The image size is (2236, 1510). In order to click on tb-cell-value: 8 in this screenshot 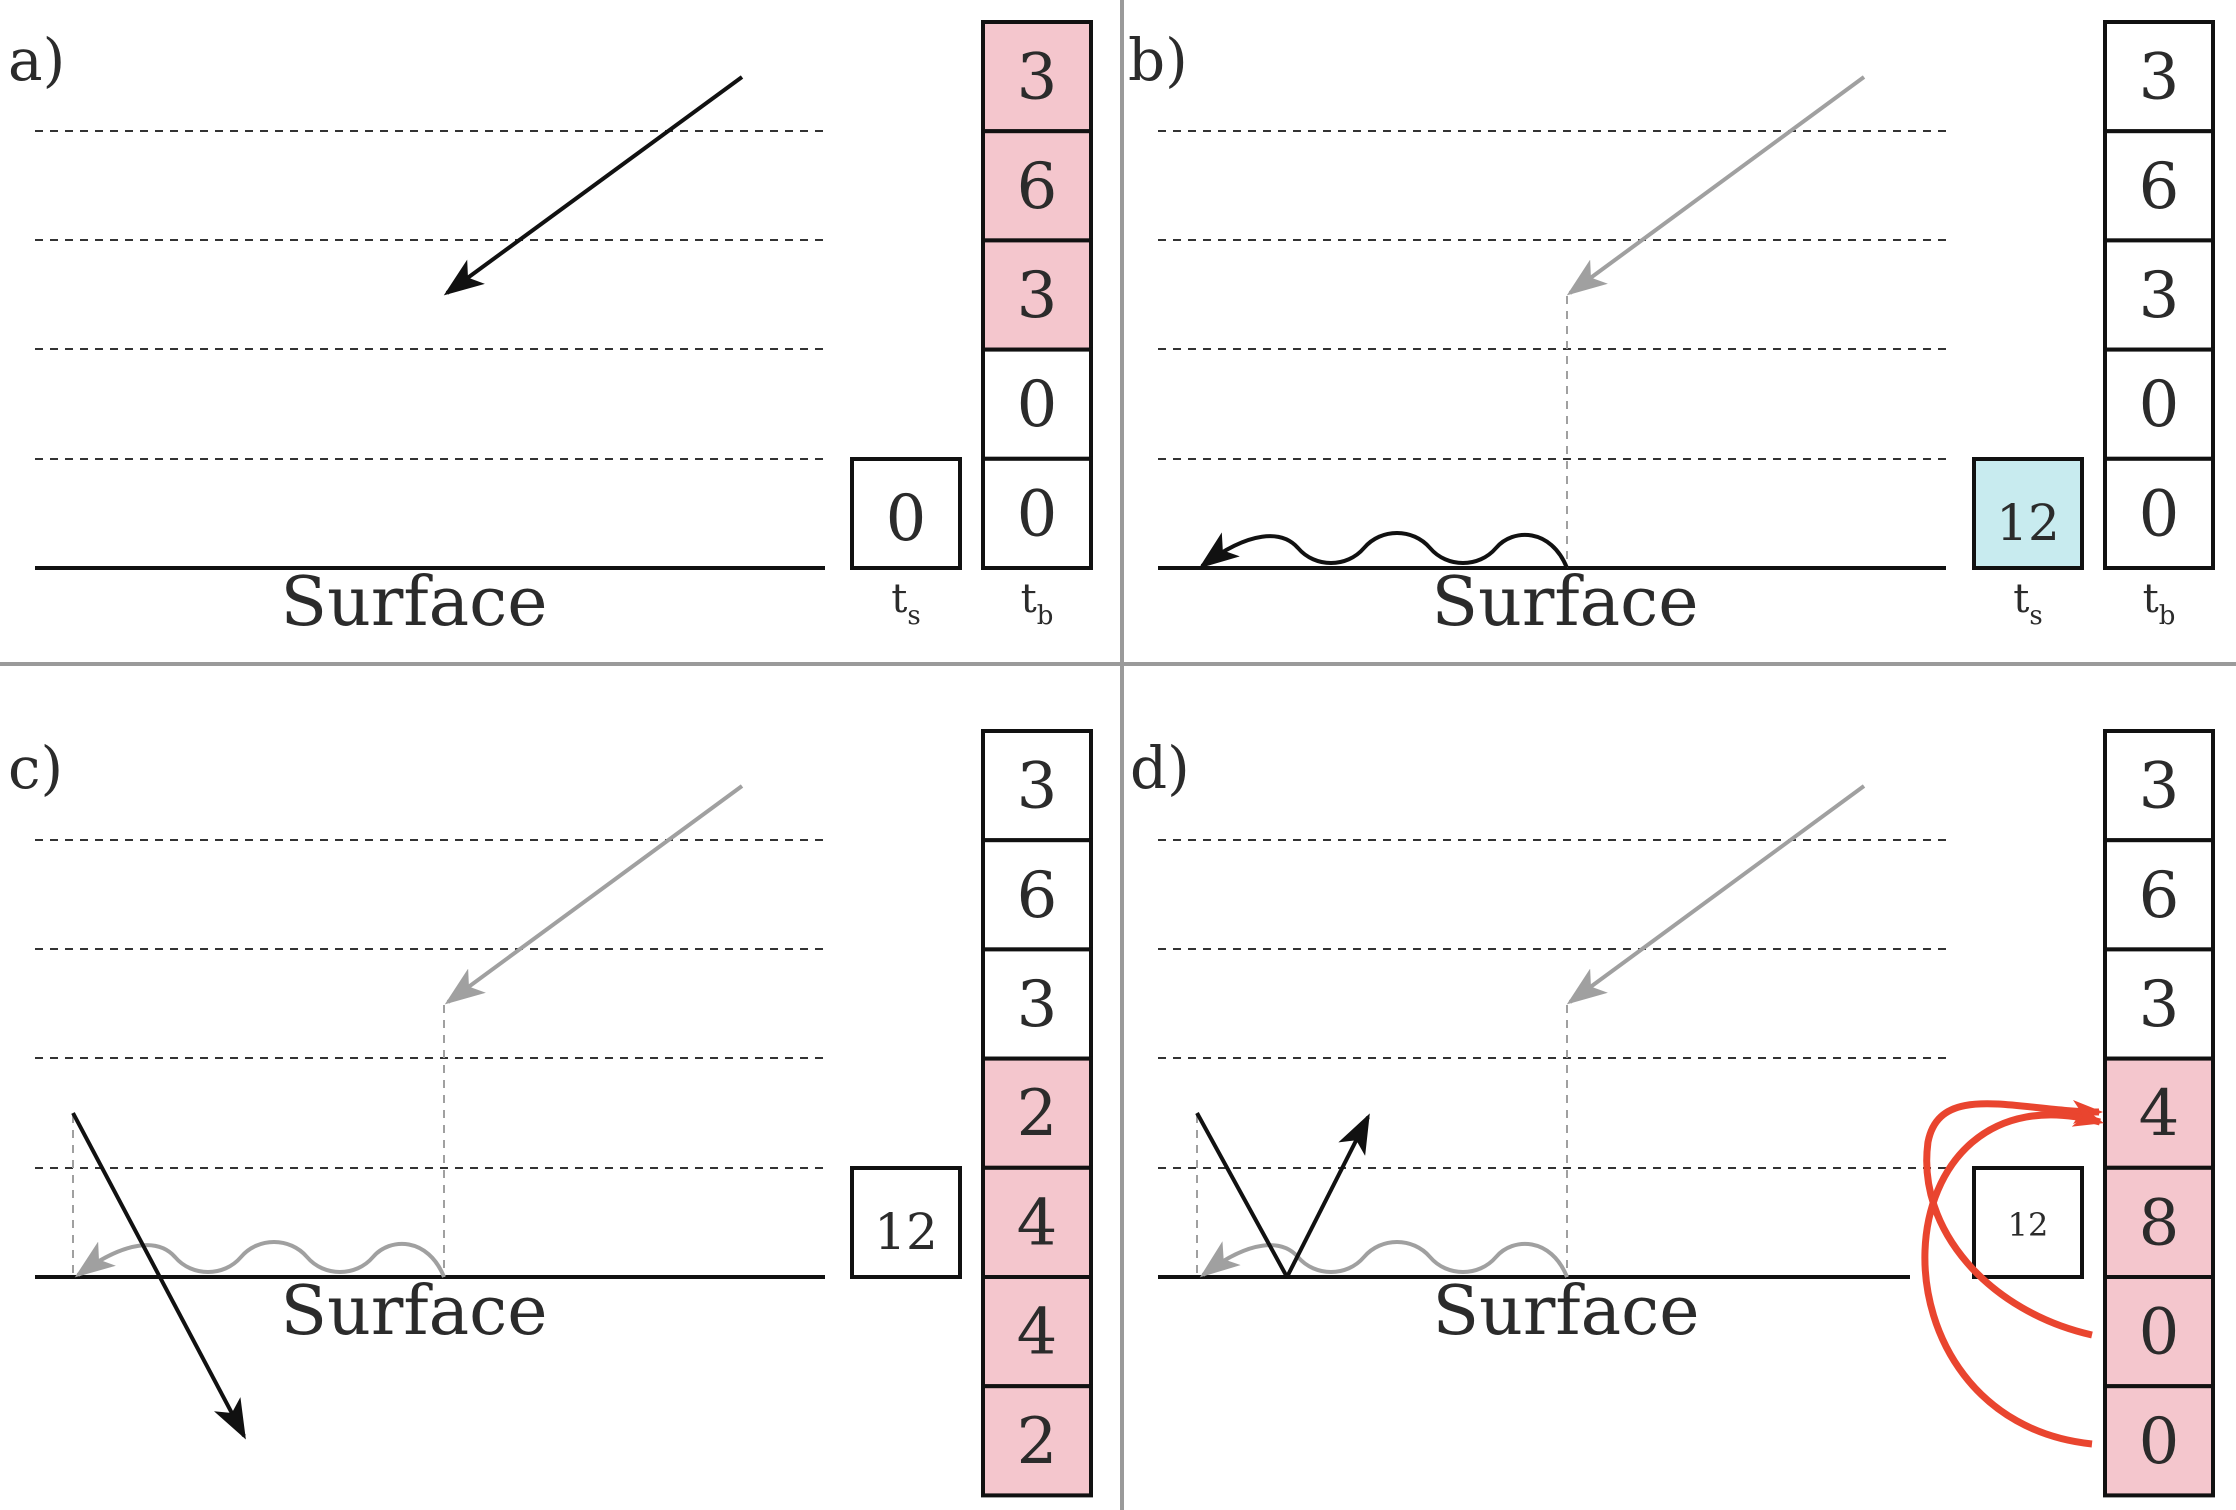, I will do `click(2159, 1223)`.